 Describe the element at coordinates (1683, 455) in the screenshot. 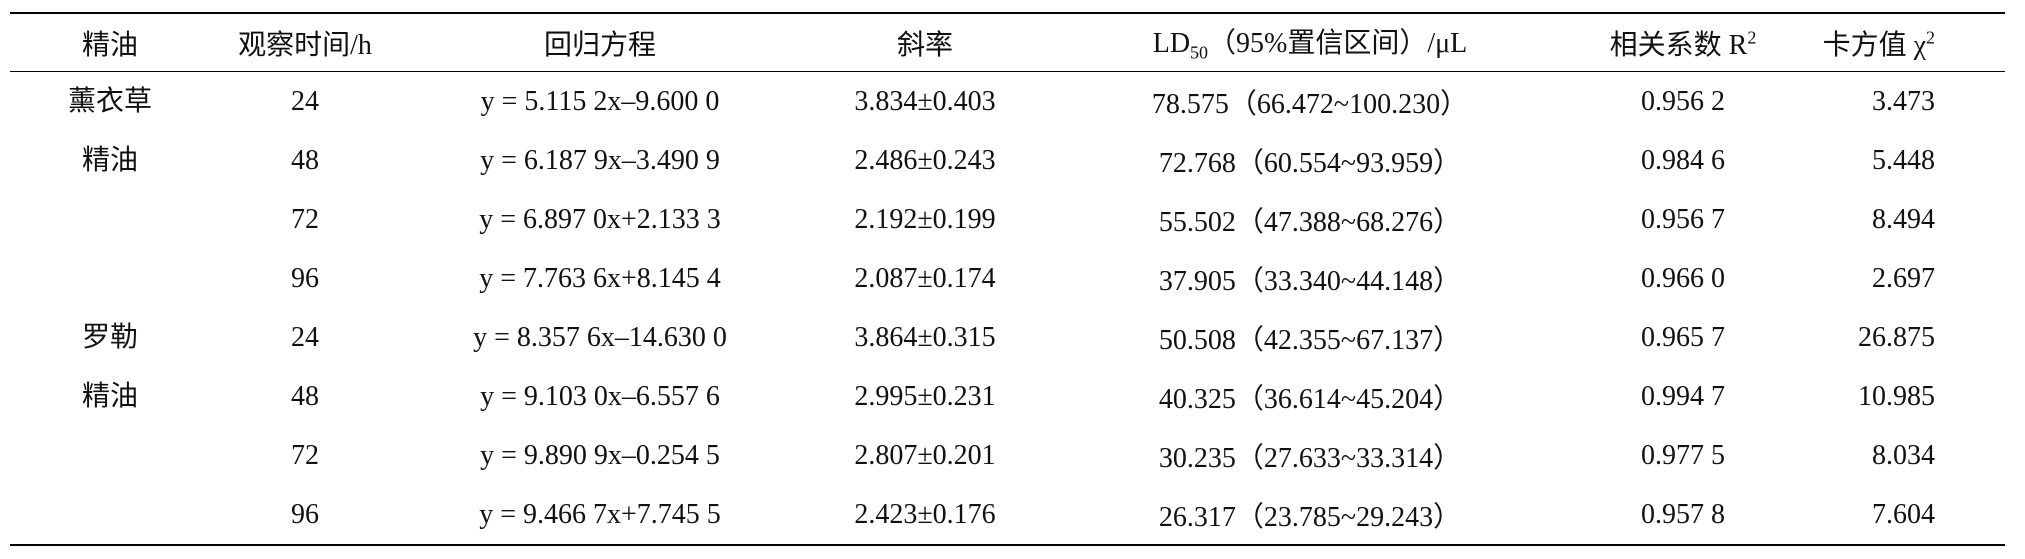

I see `cell: 0.977 5` at that location.